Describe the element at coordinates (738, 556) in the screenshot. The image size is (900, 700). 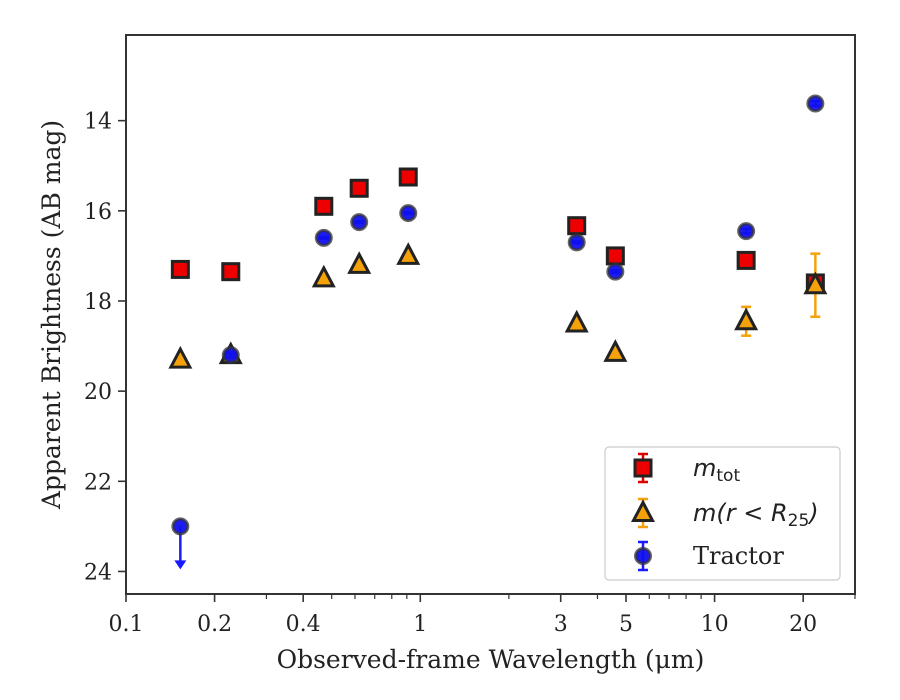
I see `legend-label: Tractor` at that location.